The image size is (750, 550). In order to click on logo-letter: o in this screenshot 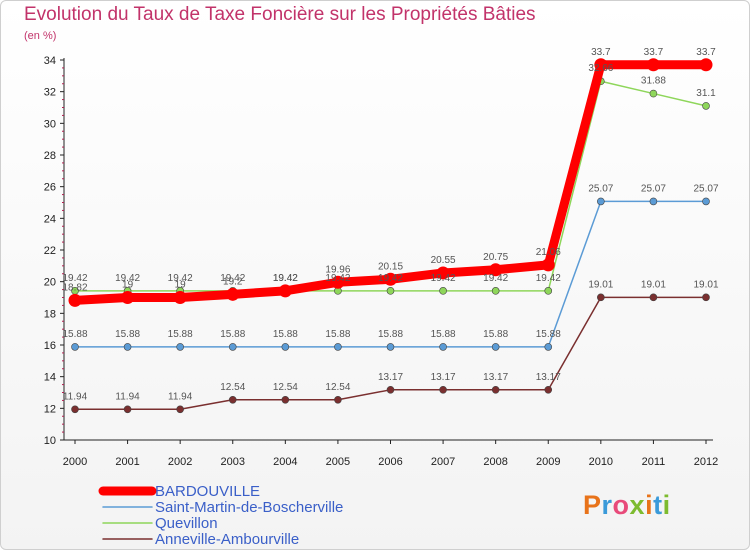, I will do `click(621, 505)`.